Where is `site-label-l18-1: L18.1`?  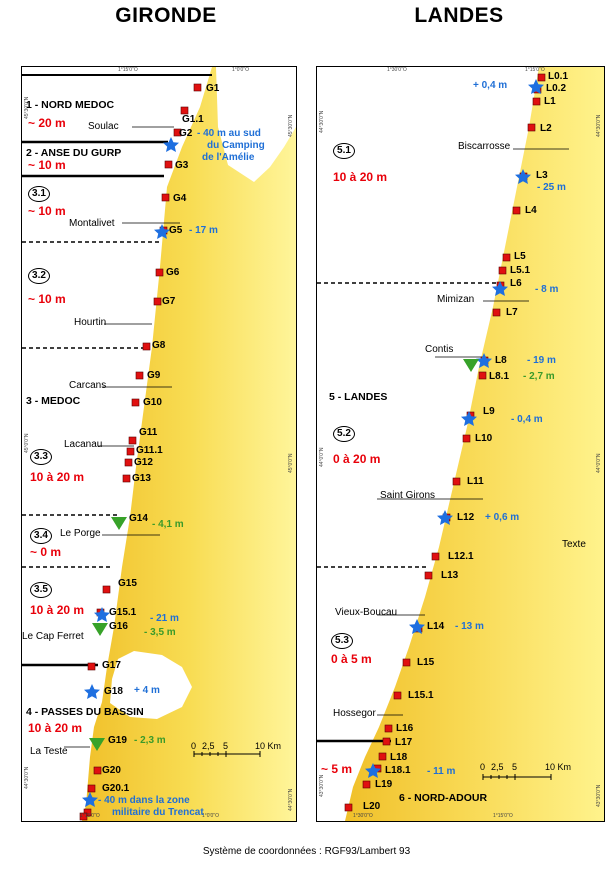
site-label-l18-1: L18.1 is located at coordinates (398, 770).